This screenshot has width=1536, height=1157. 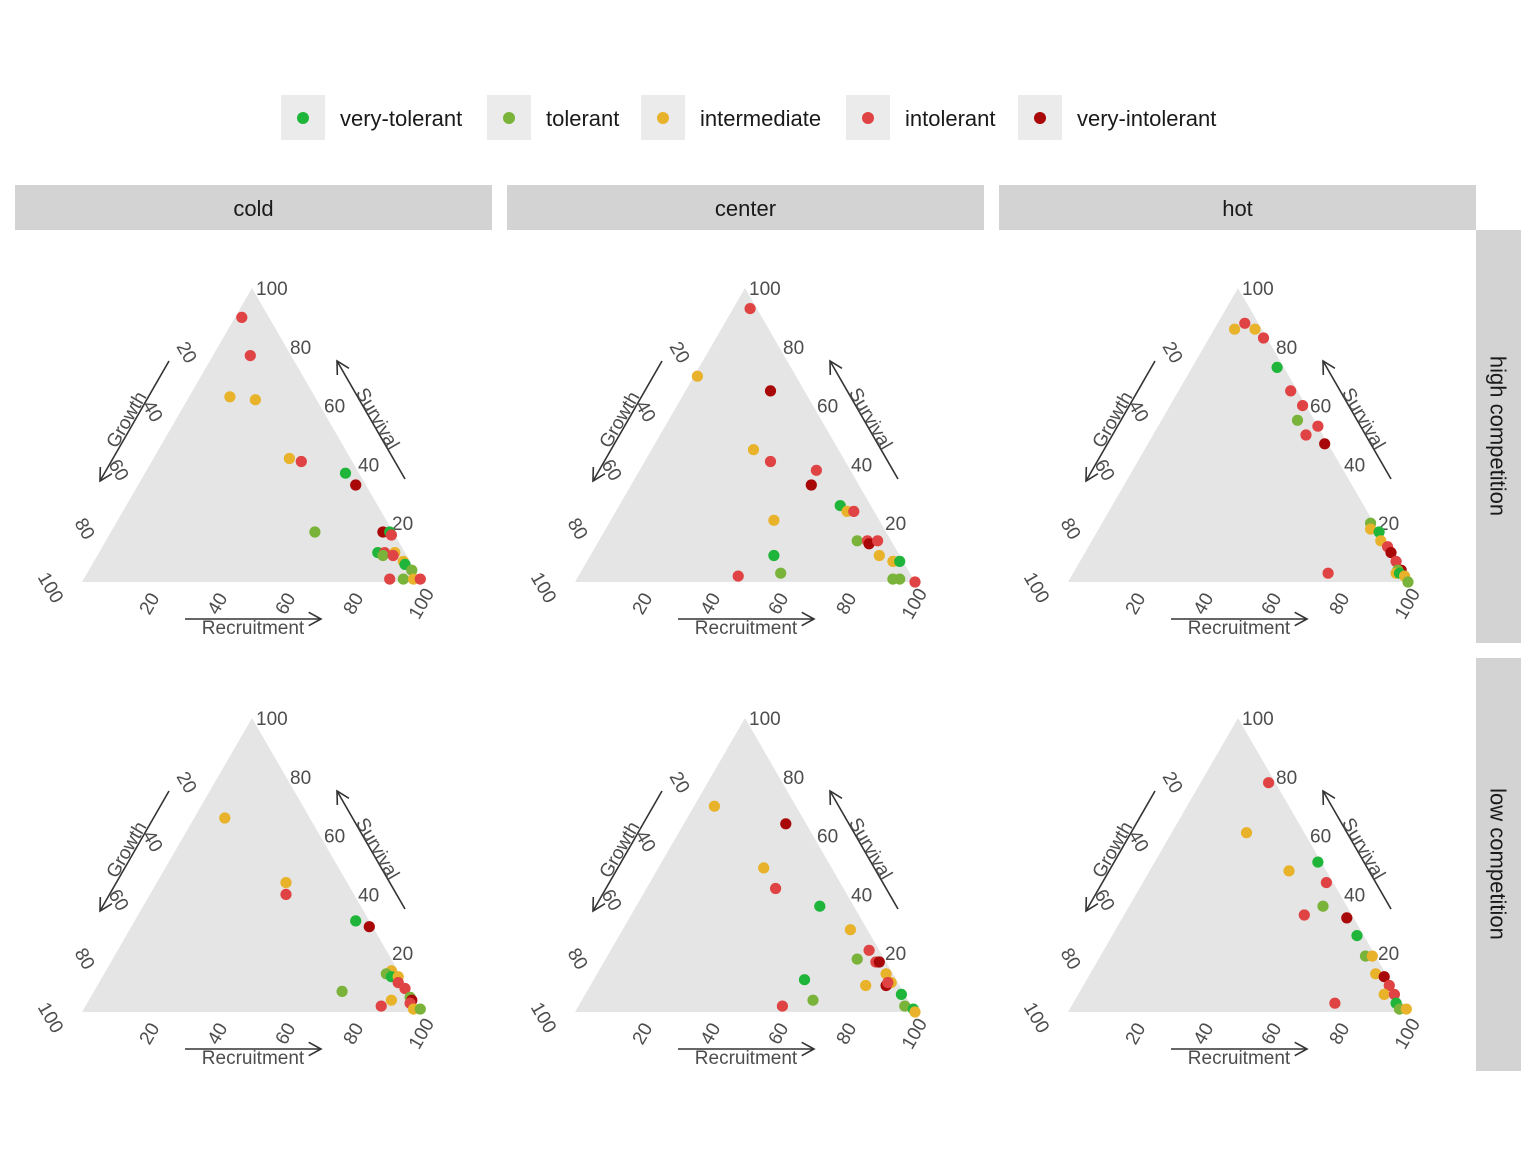 What do you see at coordinates (620, 850) in the screenshot?
I see `axis-title-growth: Growth` at bounding box center [620, 850].